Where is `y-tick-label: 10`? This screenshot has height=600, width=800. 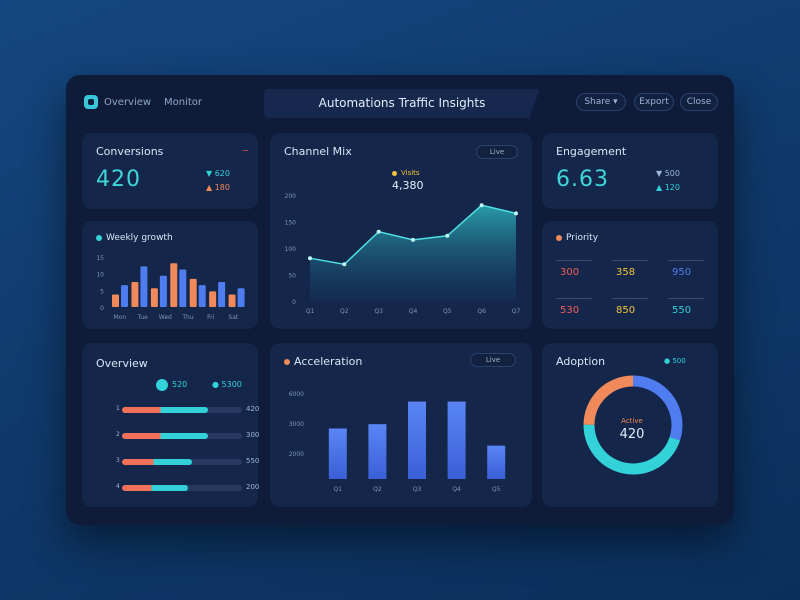
y-tick-label: 10 is located at coordinates (100, 275).